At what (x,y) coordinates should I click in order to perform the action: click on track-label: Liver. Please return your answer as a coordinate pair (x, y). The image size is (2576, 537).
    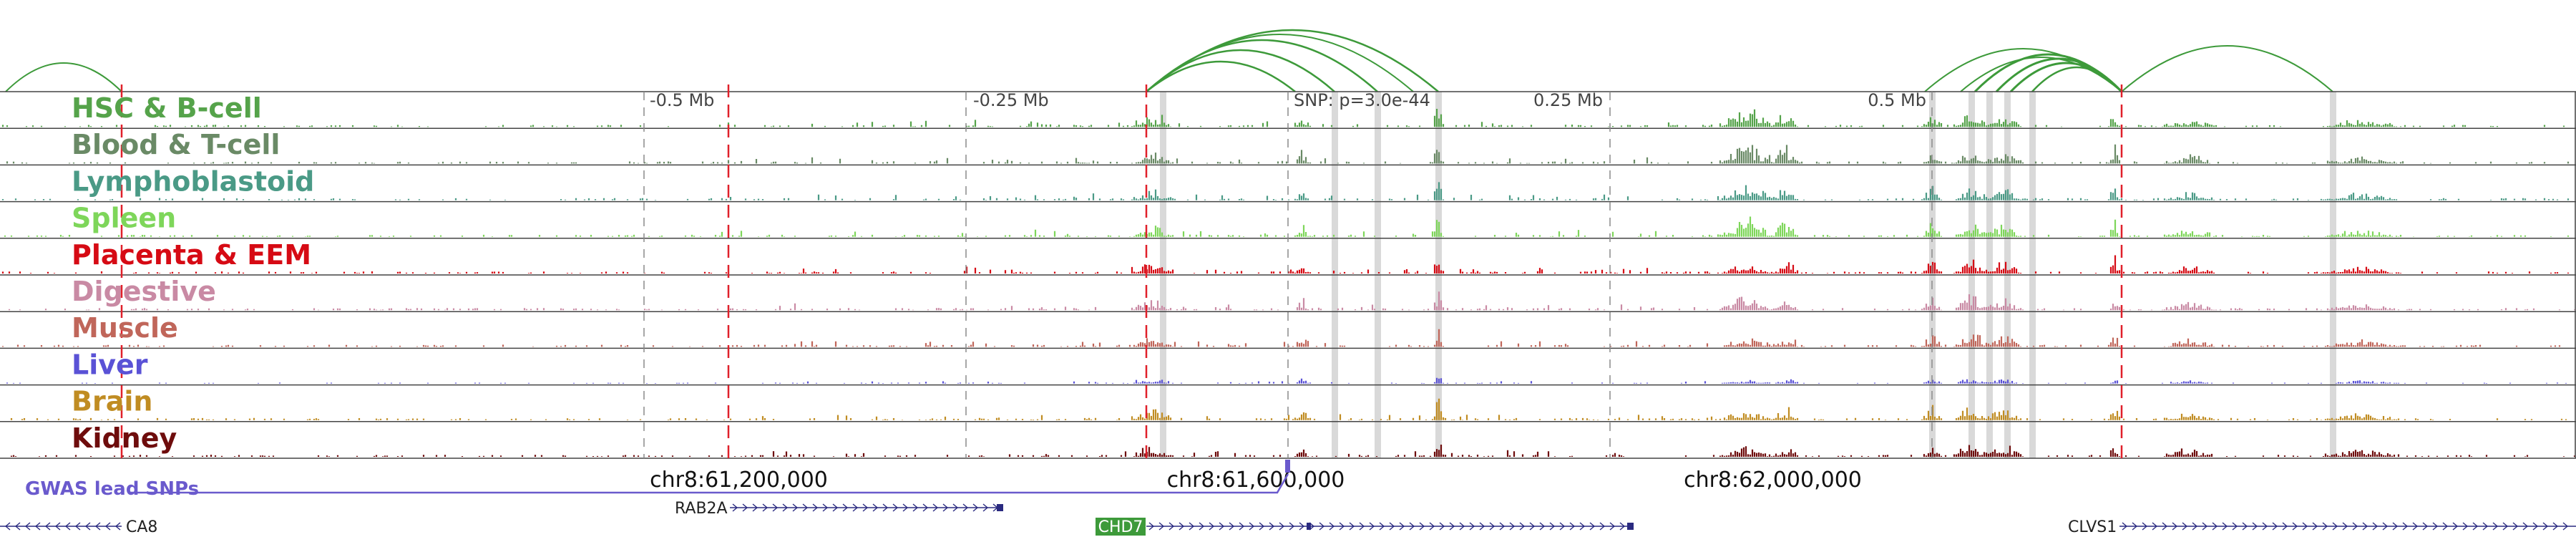
    Looking at the image, I should click on (110, 364).